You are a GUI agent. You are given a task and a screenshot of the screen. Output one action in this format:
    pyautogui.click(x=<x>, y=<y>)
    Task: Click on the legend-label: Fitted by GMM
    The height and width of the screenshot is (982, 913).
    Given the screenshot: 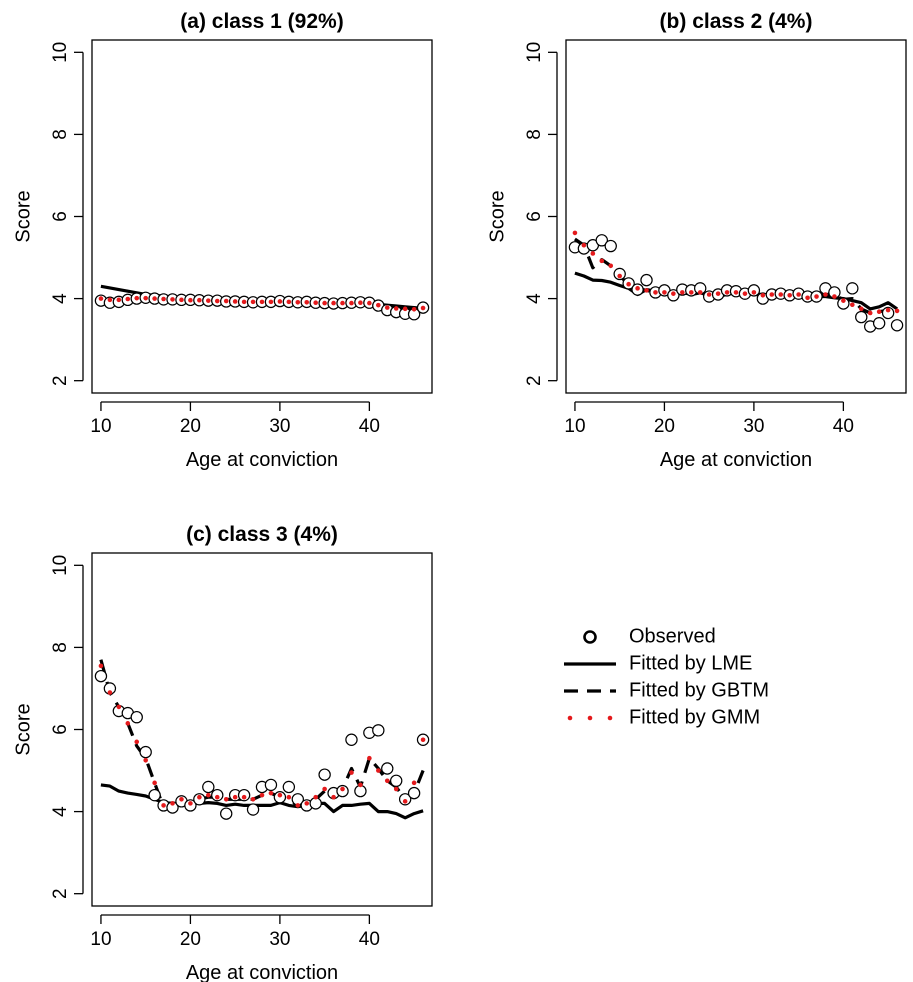 What is the action you would take?
    pyautogui.click(x=694, y=717)
    